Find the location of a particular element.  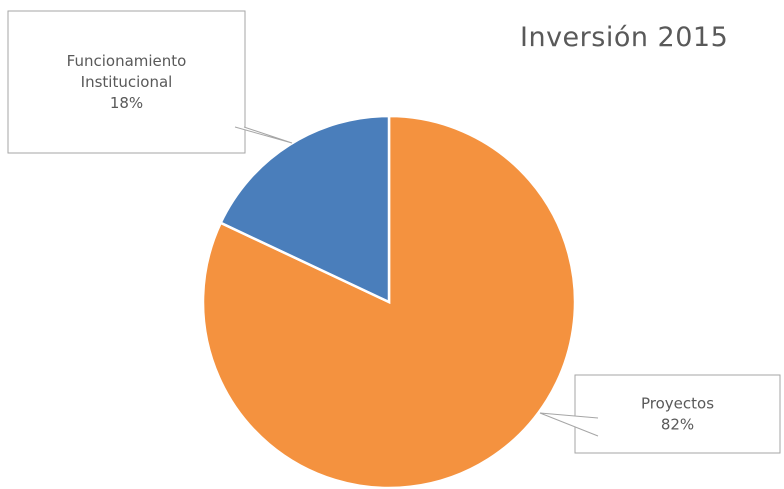

data-label: 82% is located at coordinates (677, 425).